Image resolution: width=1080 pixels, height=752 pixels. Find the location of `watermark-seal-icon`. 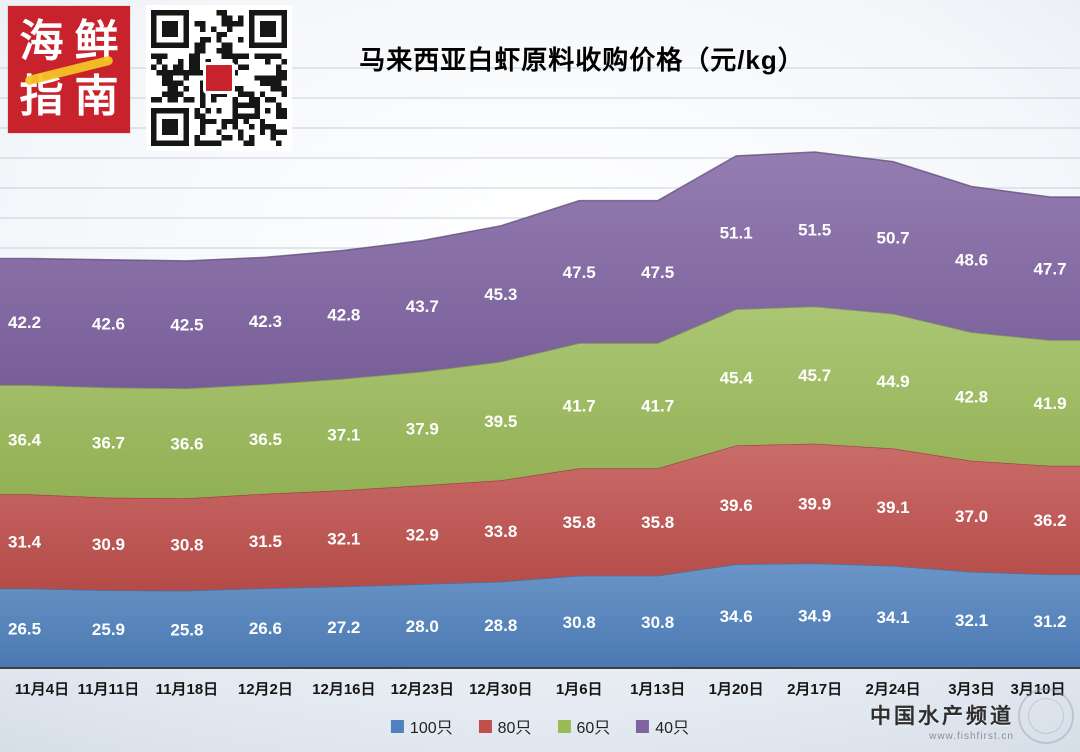

watermark-seal-icon is located at coordinates (1046, 716).